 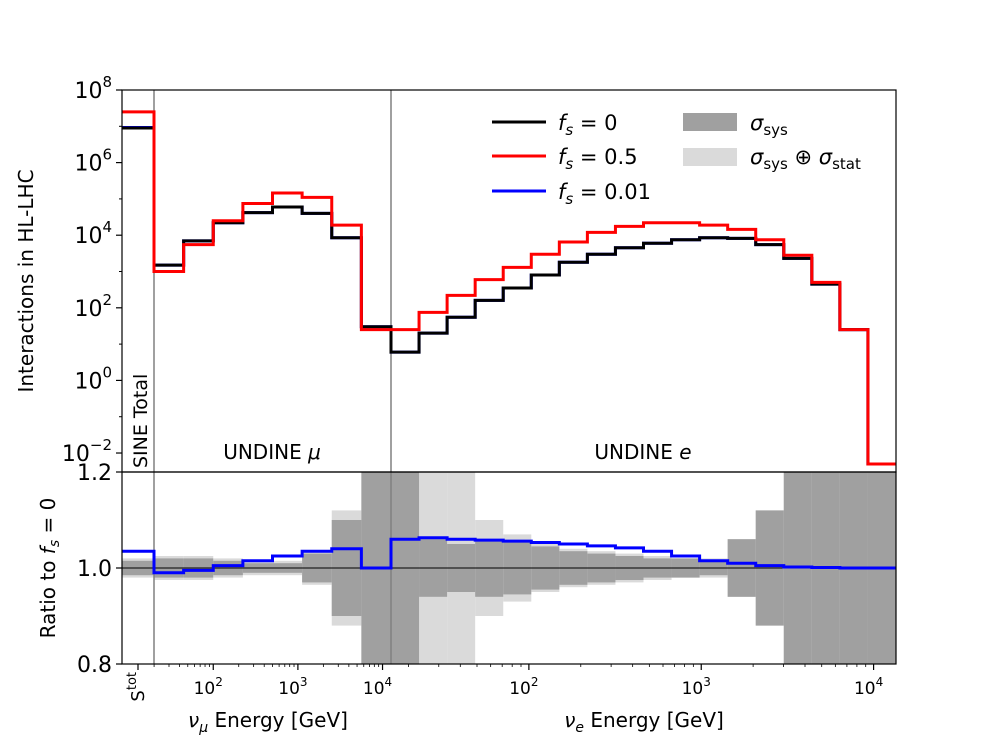 What do you see at coordinates (504, 683) in the screenshot?
I see `x-ticks: 10² 10³ 10⁴ 10² 10³ 10⁴ Stot` at bounding box center [504, 683].